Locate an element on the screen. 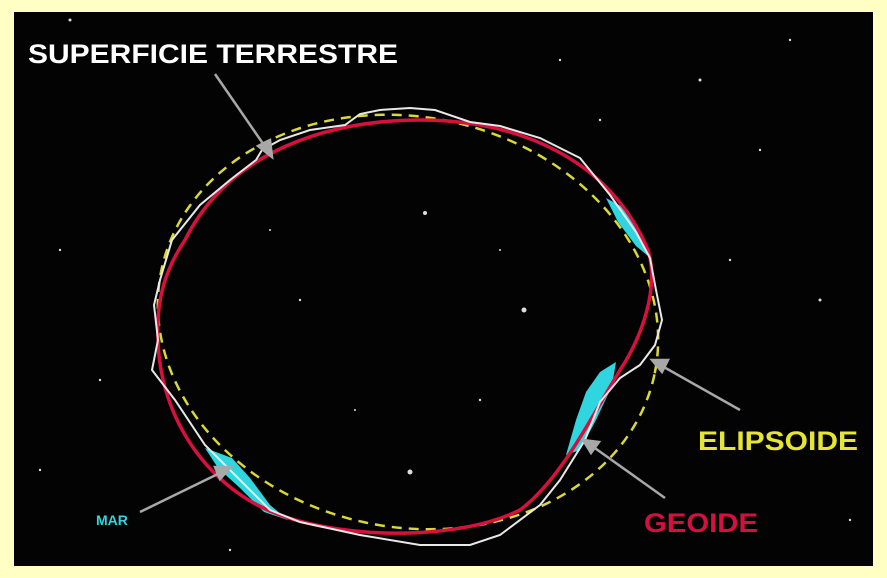 The height and width of the screenshot is (578, 887). sea-label: MAR is located at coordinates (112, 520).